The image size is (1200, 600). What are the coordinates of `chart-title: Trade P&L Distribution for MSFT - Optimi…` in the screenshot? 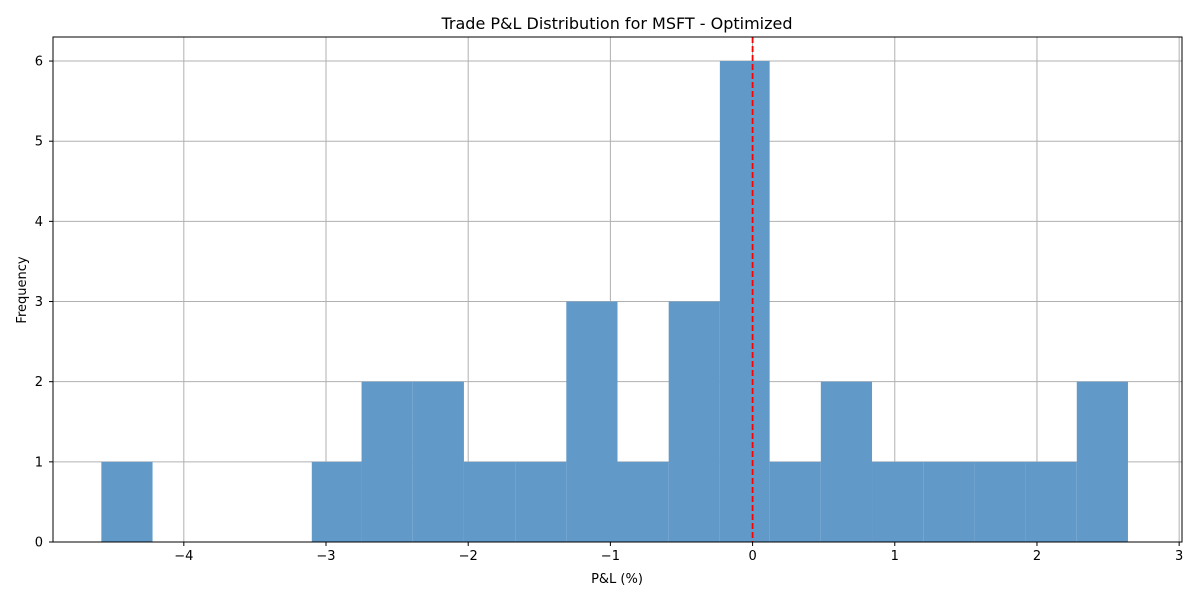 It's located at (616, 23).